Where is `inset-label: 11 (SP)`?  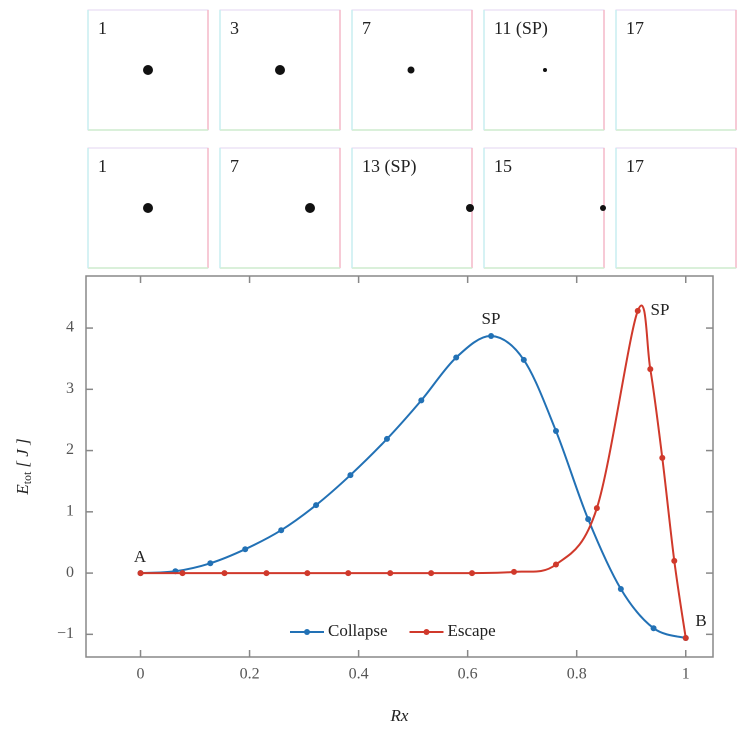
inset-label: 11 (SP) is located at coordinates (521, 28).